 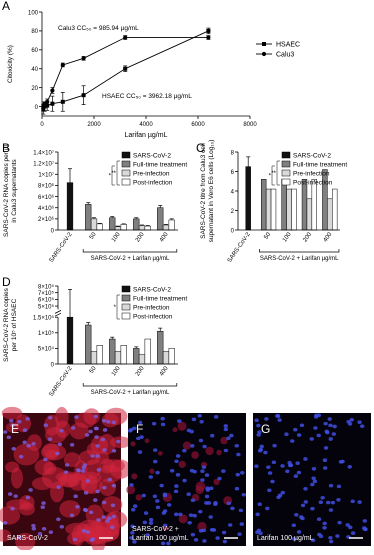 What do you see at coordinates (43, 152) in the screenshot?
I see `y-tick-label: 1.4×10⁷` at bounding box center [43, 152].